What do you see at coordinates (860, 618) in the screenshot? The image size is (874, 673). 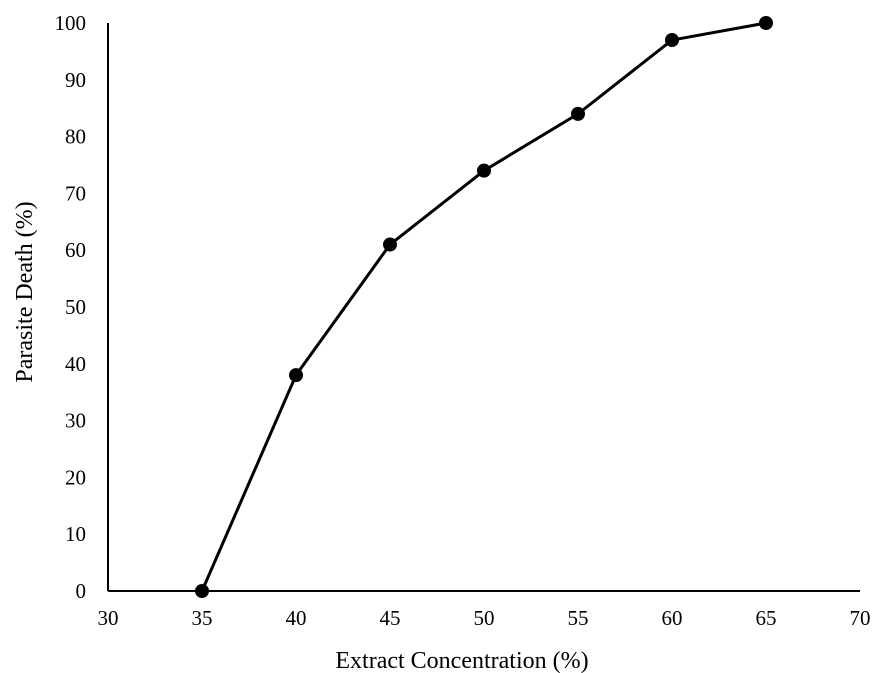 I see `x-tick-label: 70` at bounding box center [860, 618].